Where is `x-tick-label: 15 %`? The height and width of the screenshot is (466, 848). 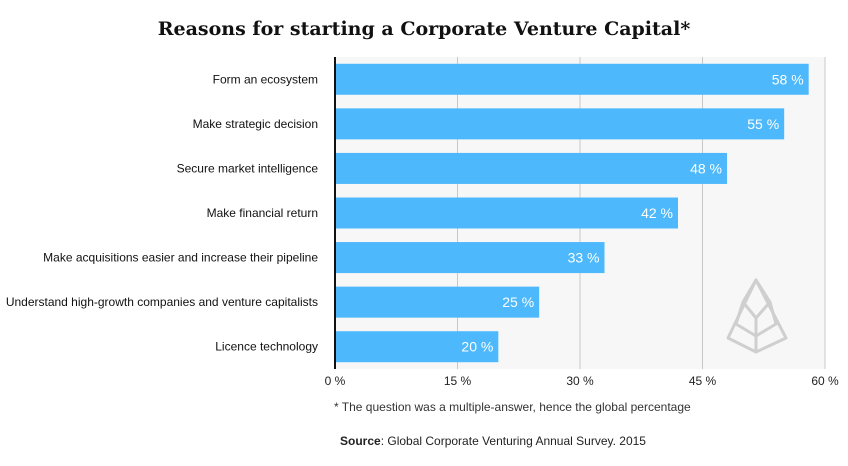 x-tick-label: 15 % is located at coordinates (458, 381).